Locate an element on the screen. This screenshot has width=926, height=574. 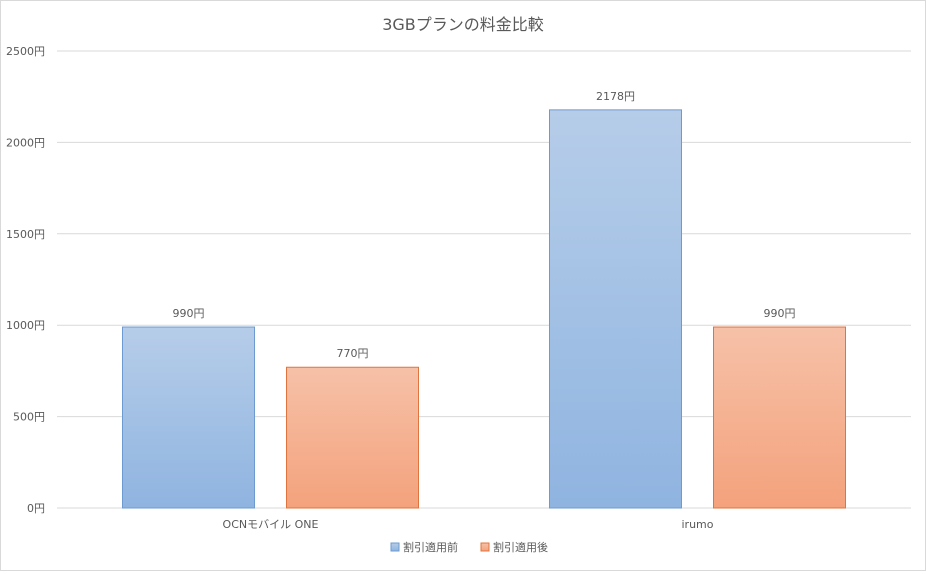
y-tick-label: 1500円 is located at coordinates (25, 234).